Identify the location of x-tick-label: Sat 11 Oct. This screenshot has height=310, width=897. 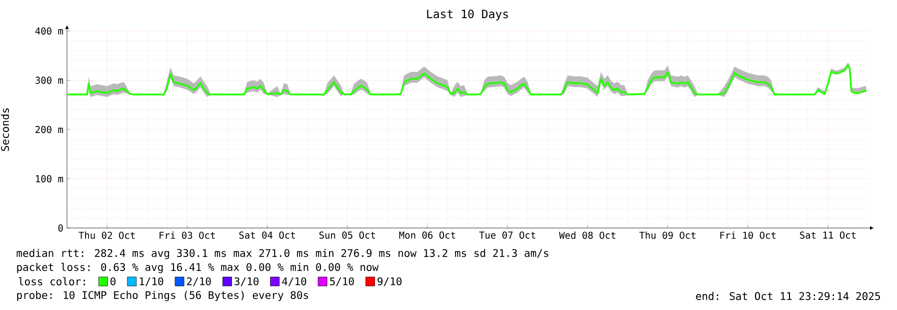
(828, 235).